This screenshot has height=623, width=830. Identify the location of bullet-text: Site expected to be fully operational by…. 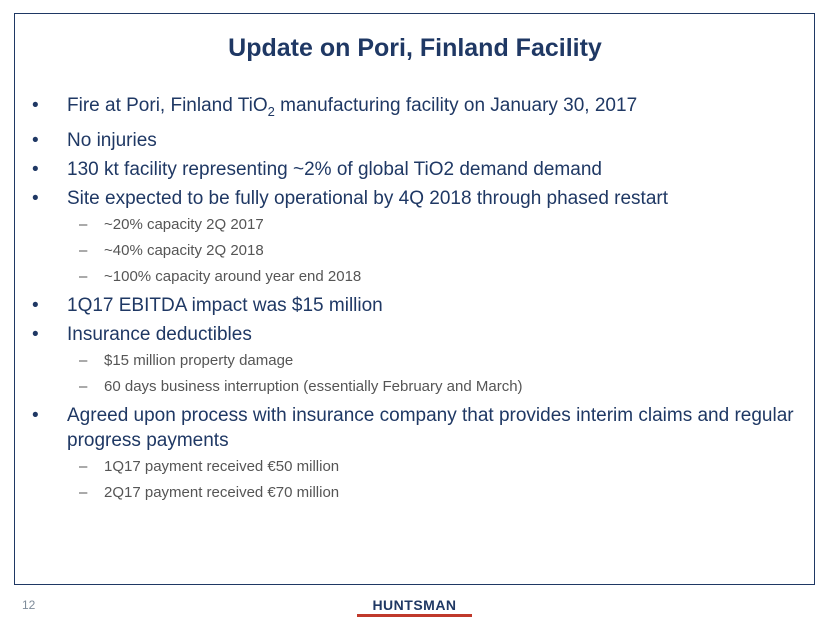
(368, 198).